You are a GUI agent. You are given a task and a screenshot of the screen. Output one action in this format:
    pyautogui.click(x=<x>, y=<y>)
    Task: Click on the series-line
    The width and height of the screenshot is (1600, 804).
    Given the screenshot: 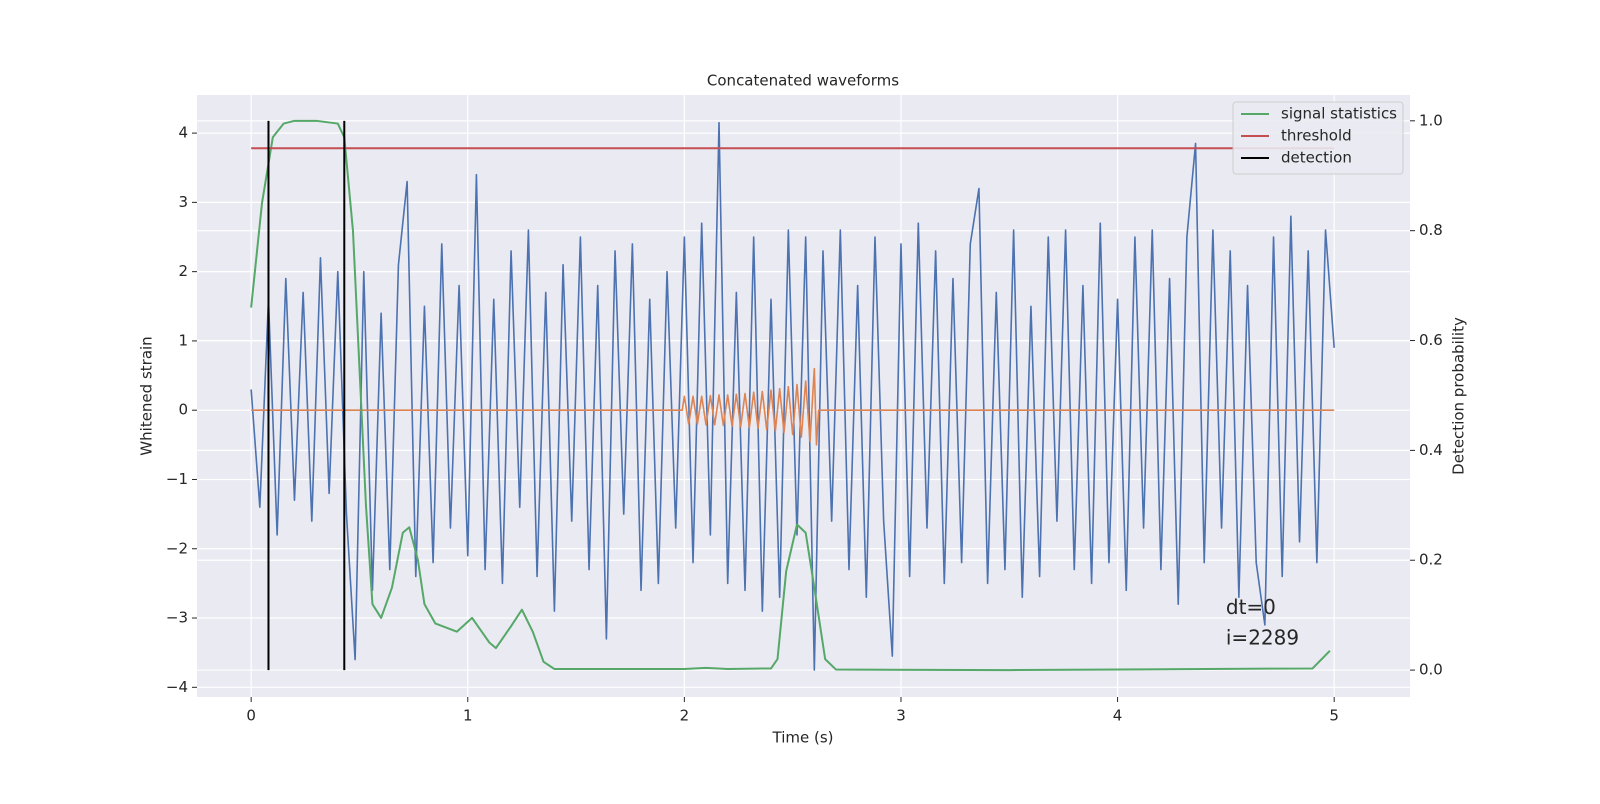 What is the action you would take?
    pyautogui.click(x=793, y=406)
    